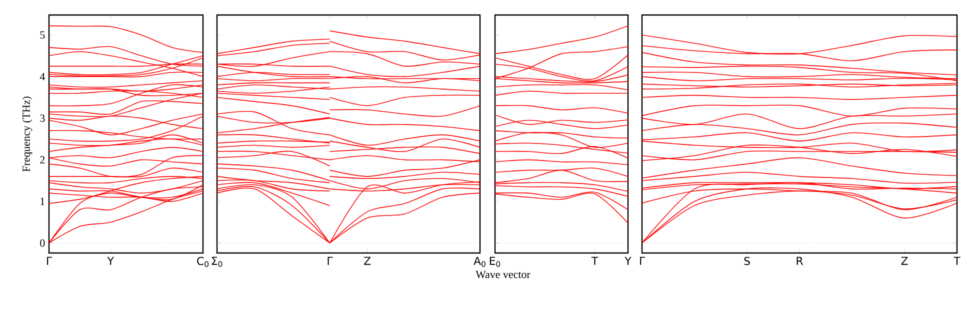 The width and height of the screenshot is (978, 310). I want to click on y-tick-label: 1, so click(42, 202).